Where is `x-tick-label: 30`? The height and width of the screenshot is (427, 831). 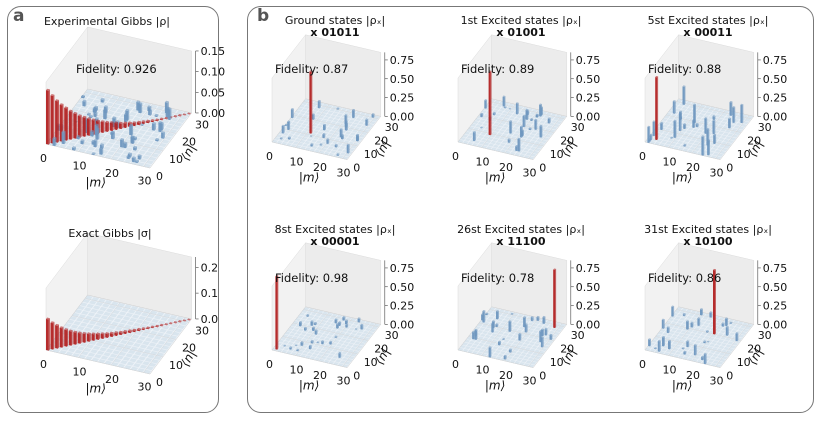 x-tick-label: 30 is located at coordinates (717, 173).